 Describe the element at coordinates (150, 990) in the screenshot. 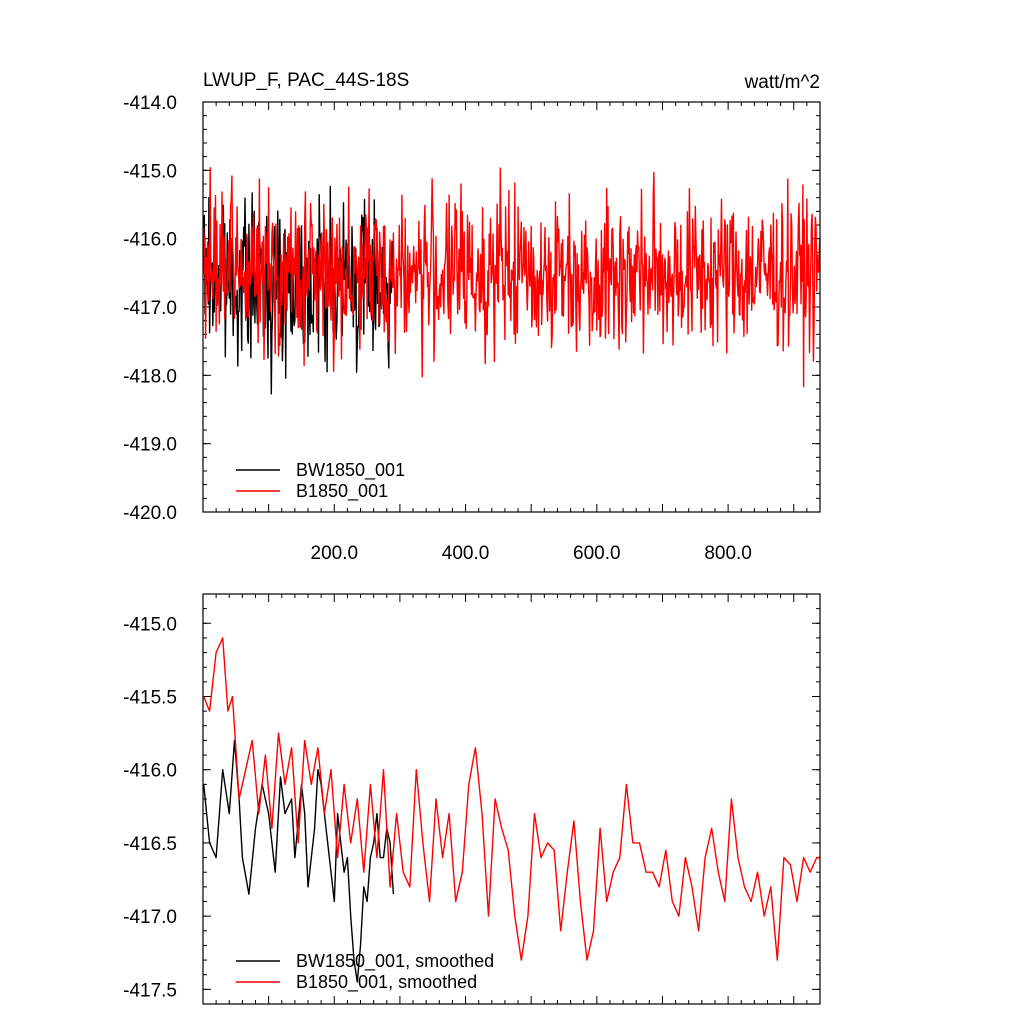

I see `y-tick-label: -417.5` at that location.